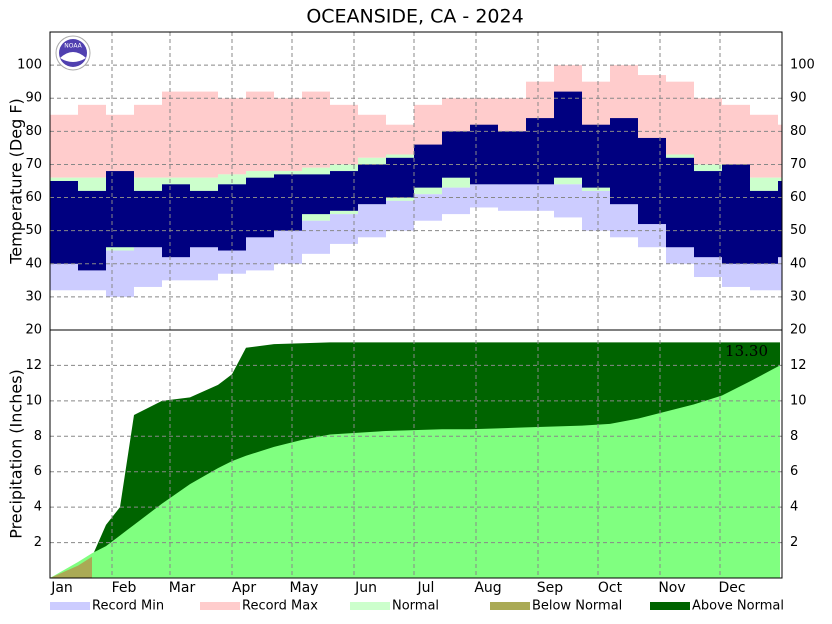  Describe the element at coordinates (487, 588) in the screenshot. I see `x-tick-label: Aug` at that location.